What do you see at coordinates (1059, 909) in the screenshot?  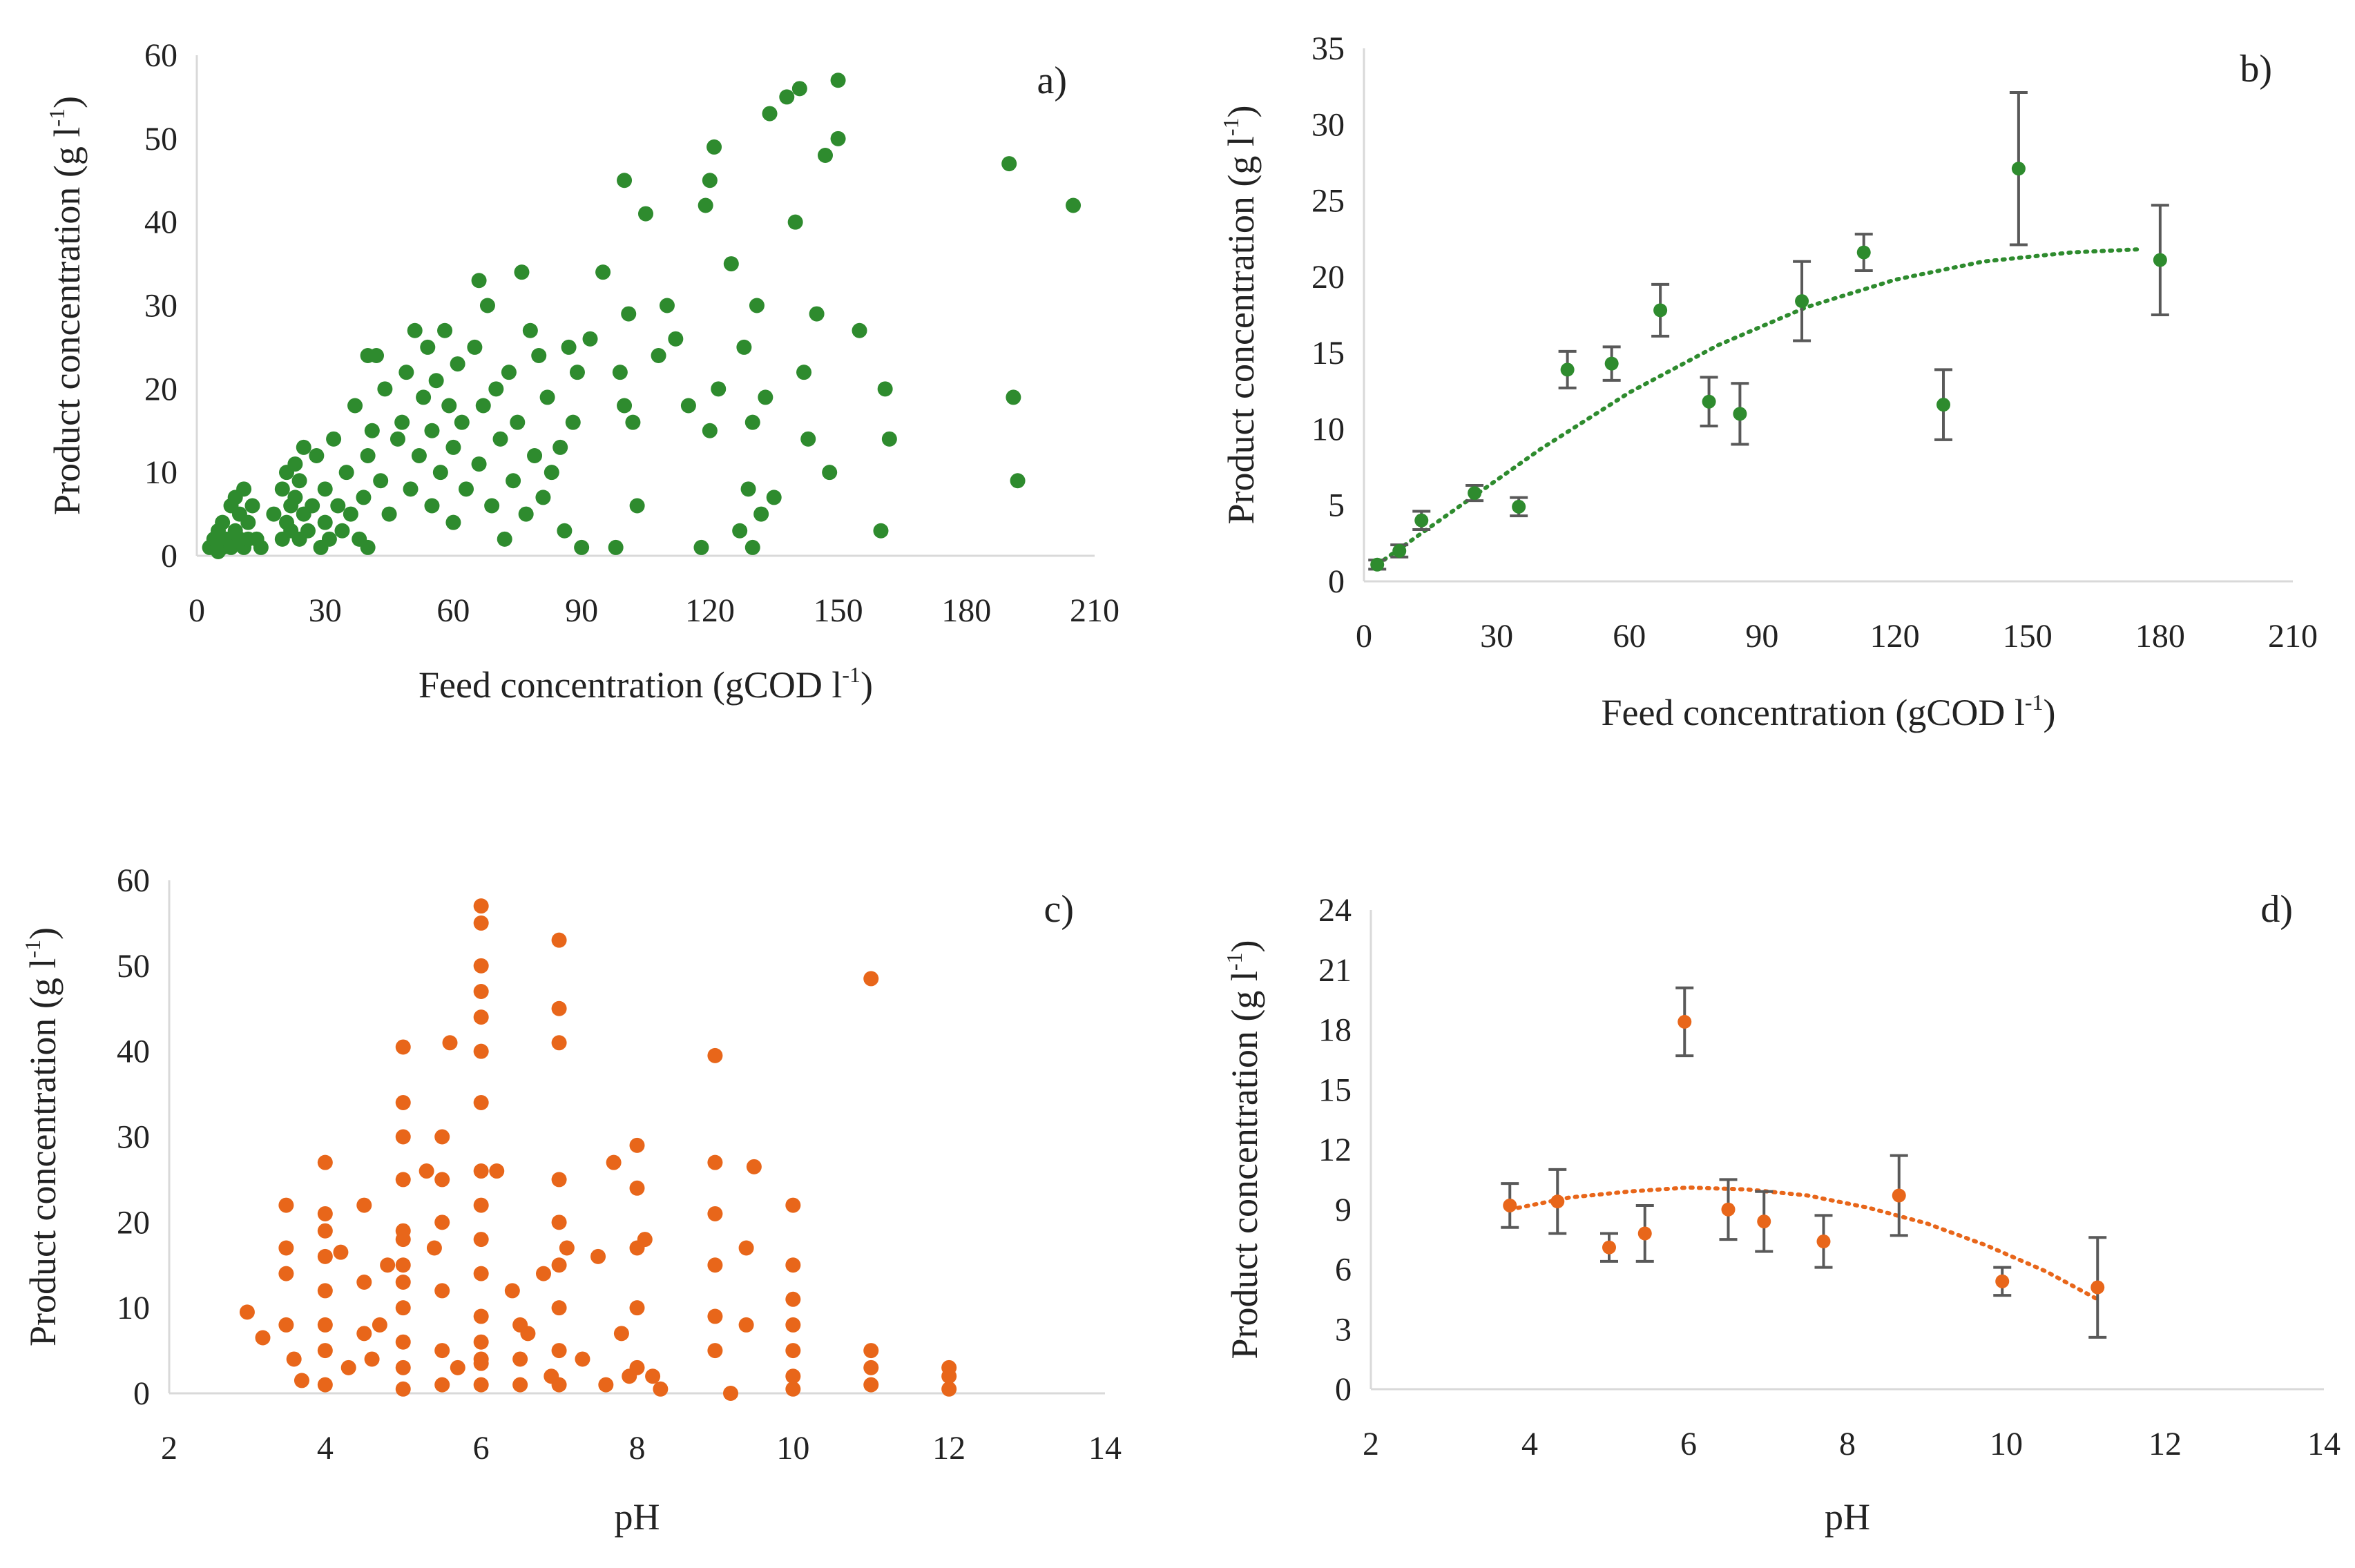 I see `panel-label: c)` at bounding box center [1059, 909].